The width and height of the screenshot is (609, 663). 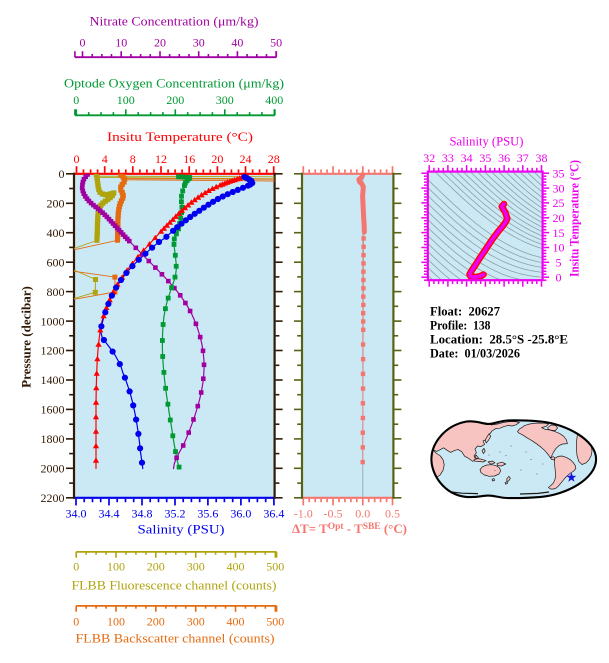 What do you see at coordinates (467, 158) in the screenshot?
I see `svg-text: 34` at bounding box center [467, 158].